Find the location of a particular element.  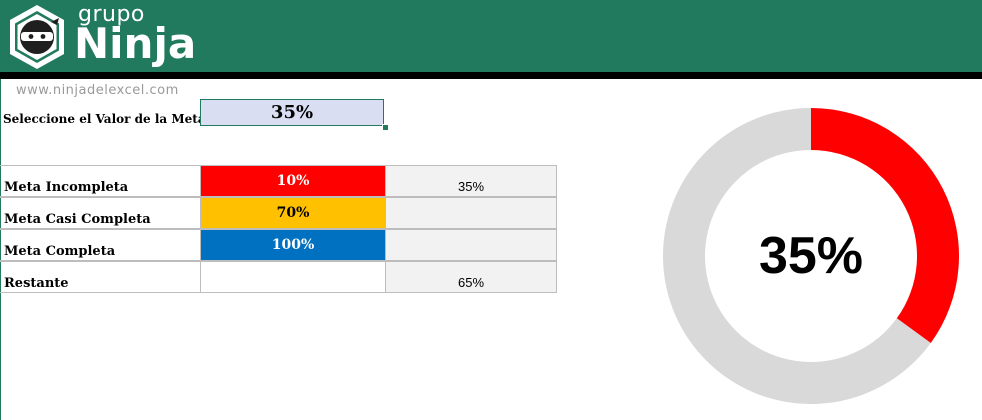

sheet-edge is located at coordinates (0, 249).